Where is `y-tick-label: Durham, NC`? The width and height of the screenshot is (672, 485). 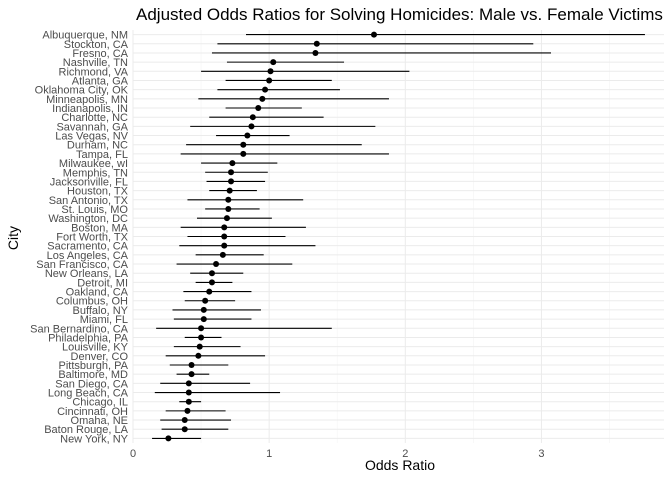 y-tick-label: Durham, NC is located at coordinates (97, 146).